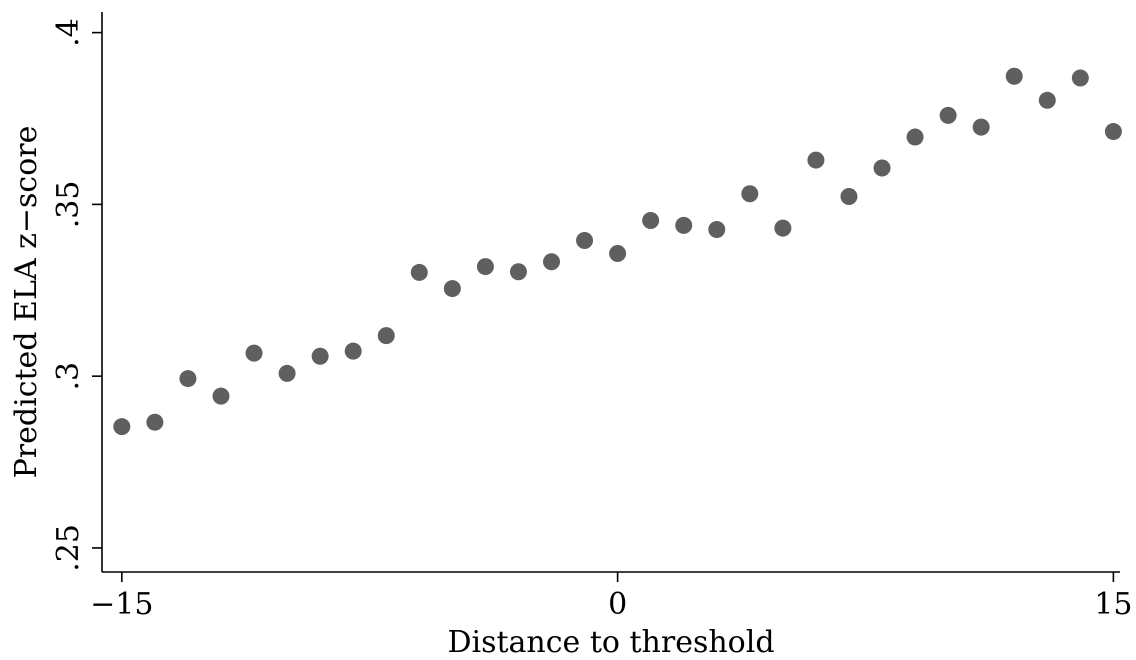 The width and height of the screenshot is (1136, 660). I want to click on x-tick-label: 0, so click(617, 604).